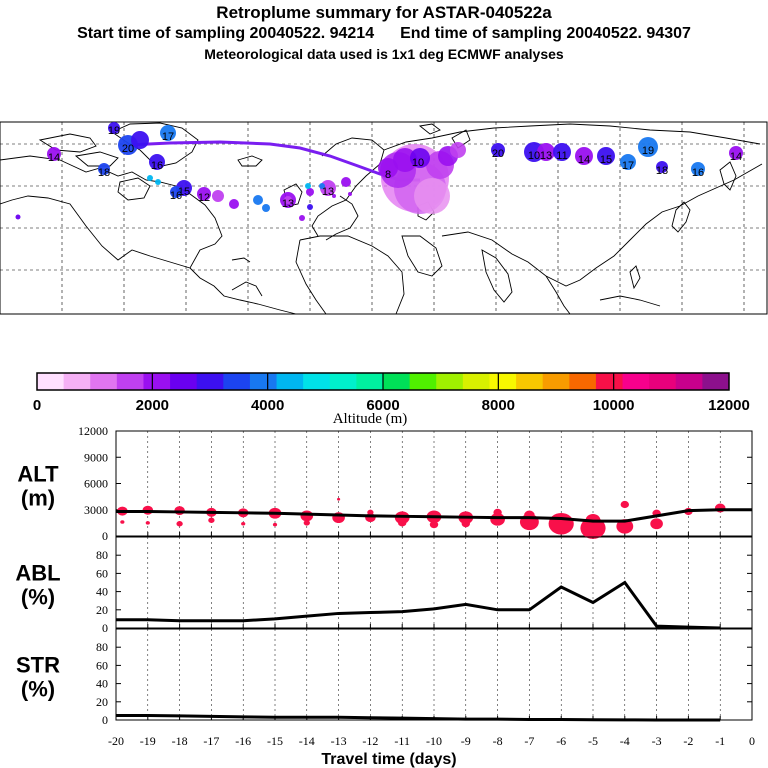 Image resolution: width=768 pixels, height=768 pixels. What do you see at coordinates (102, 684) in the screenshot?
I see `y-tick-label: 40` at bounding box center [102, 684].